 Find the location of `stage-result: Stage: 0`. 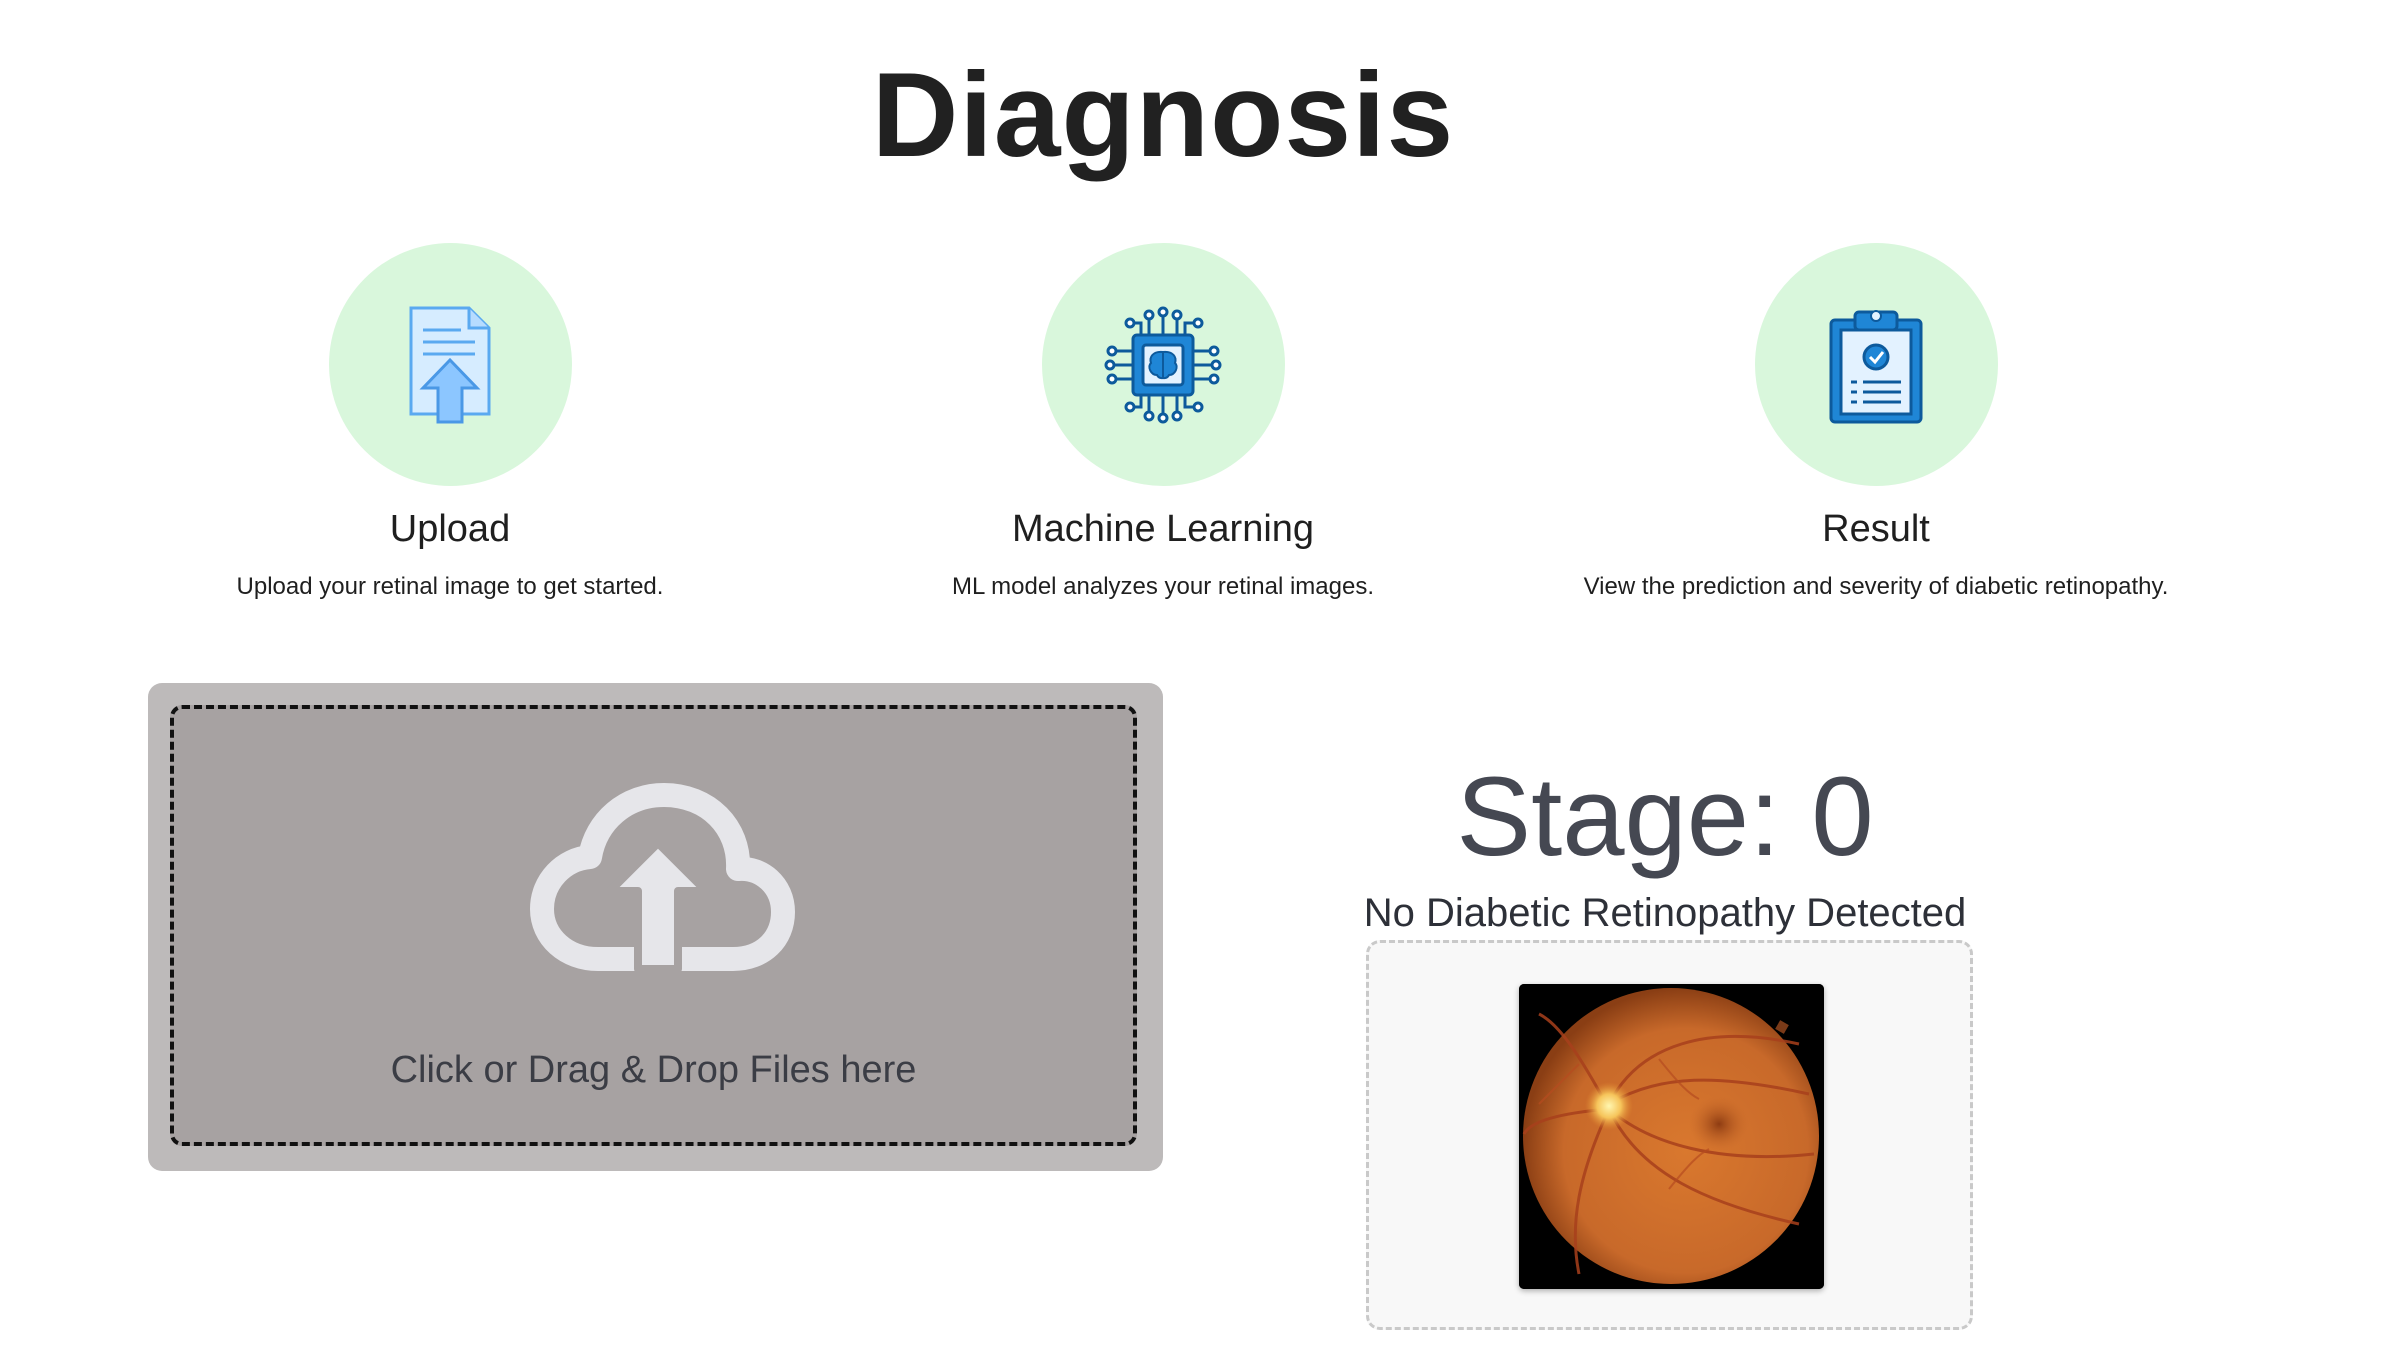

stage-result: Stage: 0 is located at coordinates (1665, 816).